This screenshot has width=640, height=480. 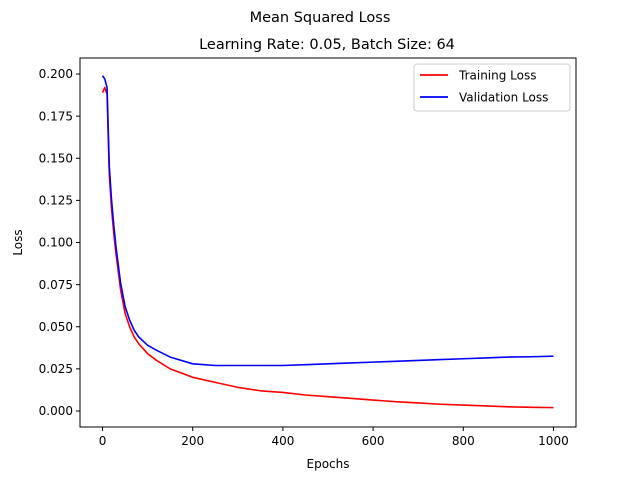 What do you see at coordinates (56, 158) in the screenshot?
I see `y-tick-label: 0.150` at bounding box center [56, 158].